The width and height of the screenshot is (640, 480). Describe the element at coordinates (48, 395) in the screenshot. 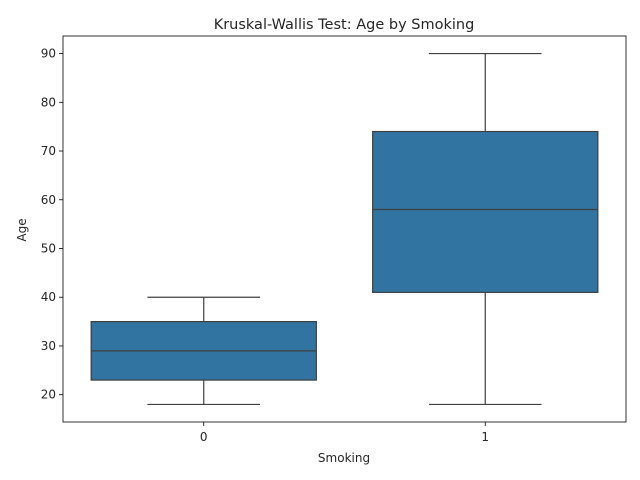

I see `y-tick-label: 20` at that location.